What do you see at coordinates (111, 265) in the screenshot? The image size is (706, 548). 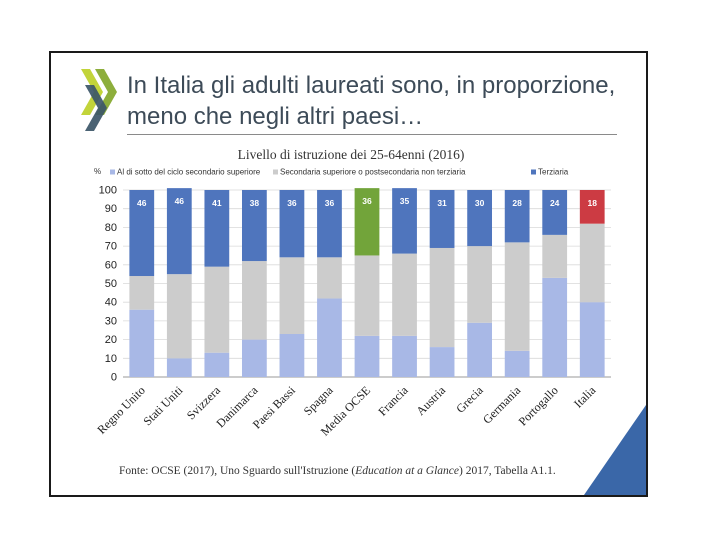 I see `y-tick-label: 60` at bounding box center [111, 265].